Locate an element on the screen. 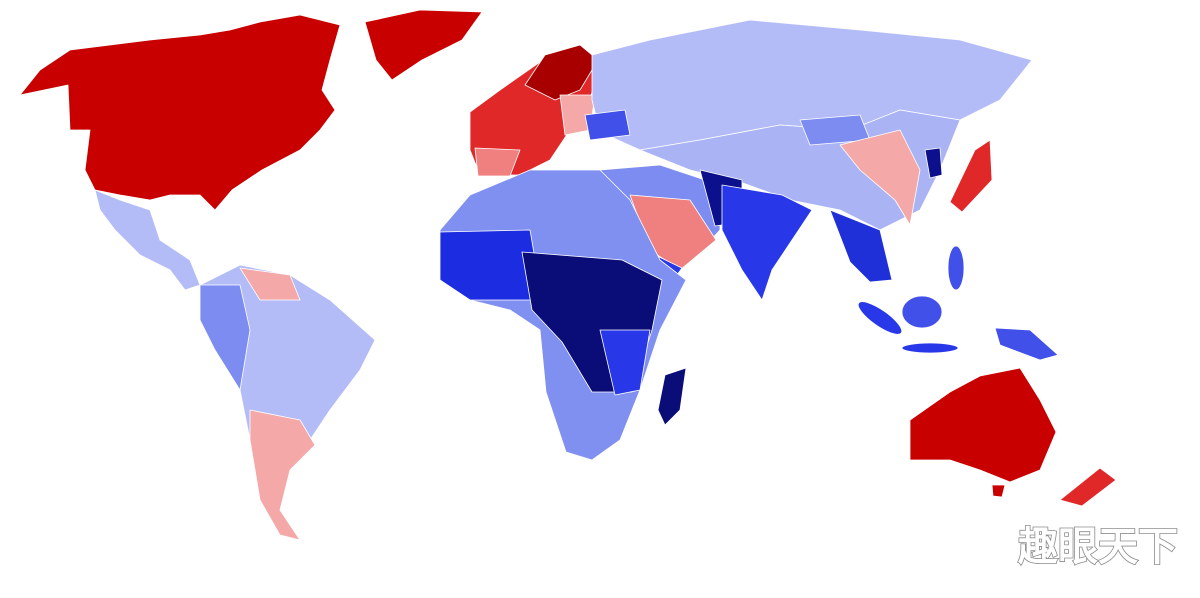 The image size is (1200, 598). korea is located at coordinates (933, 163).